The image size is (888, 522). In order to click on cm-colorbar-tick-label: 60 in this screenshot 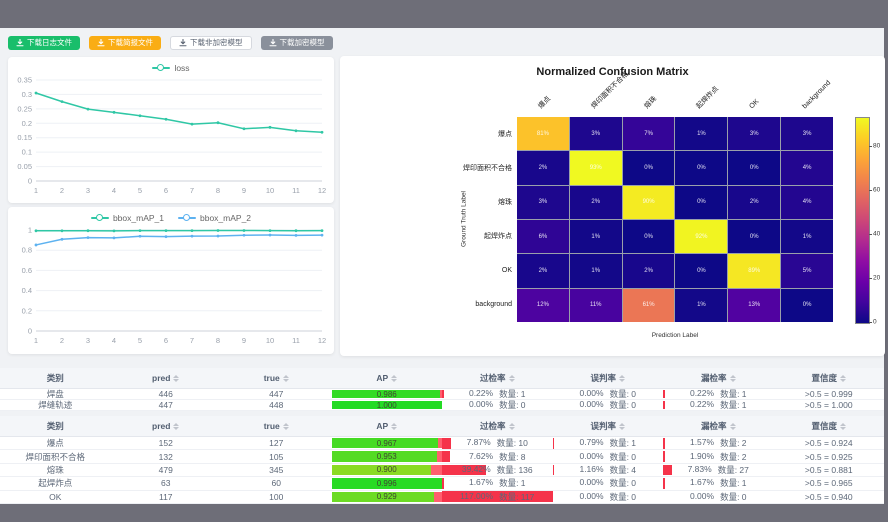, I will do `click(877, 190)`.